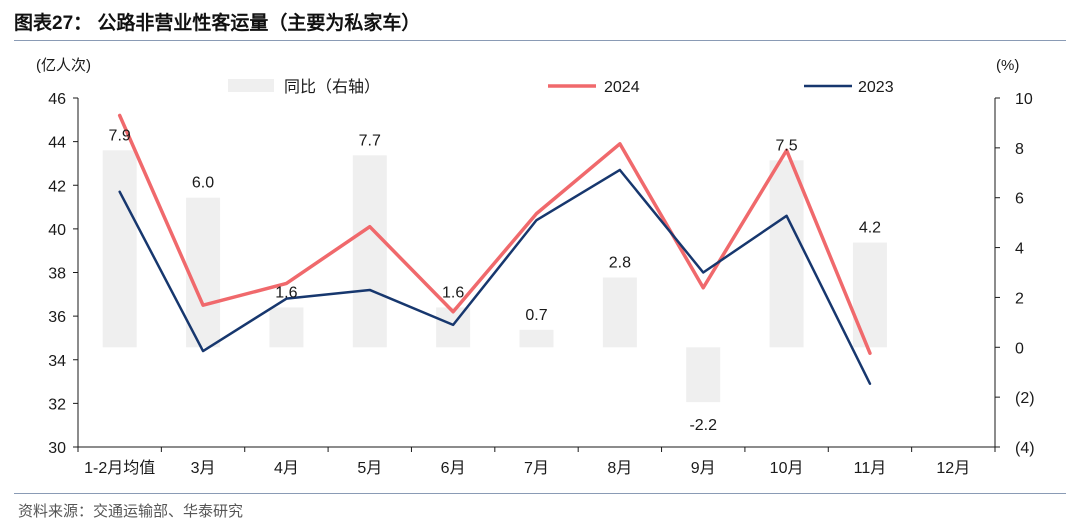  What do you see at coordinates (953, 468) in the screenshot?
I see `x-tick-label: 12月` at bounding box center [953, 468].